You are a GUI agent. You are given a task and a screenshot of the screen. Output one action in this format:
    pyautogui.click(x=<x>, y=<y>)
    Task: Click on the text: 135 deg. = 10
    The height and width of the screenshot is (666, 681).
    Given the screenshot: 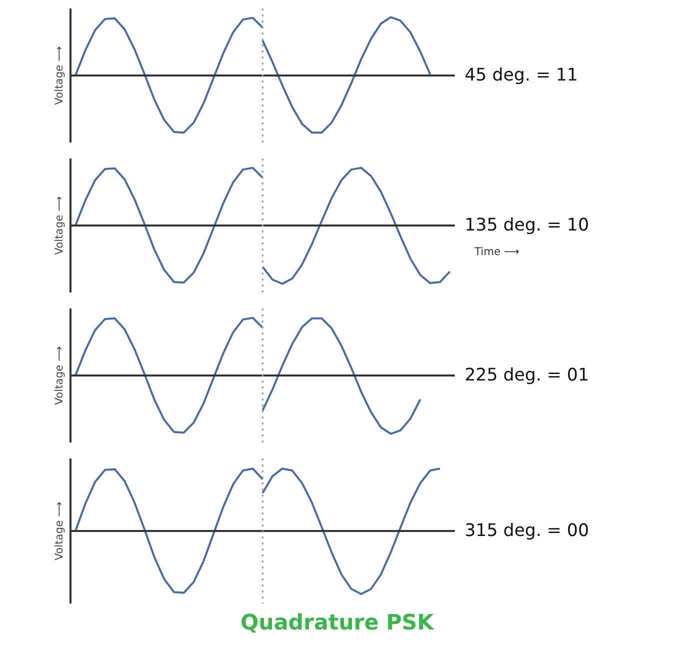 What is the action you would take?
    pyautogui.click(x=526, y=226)
    